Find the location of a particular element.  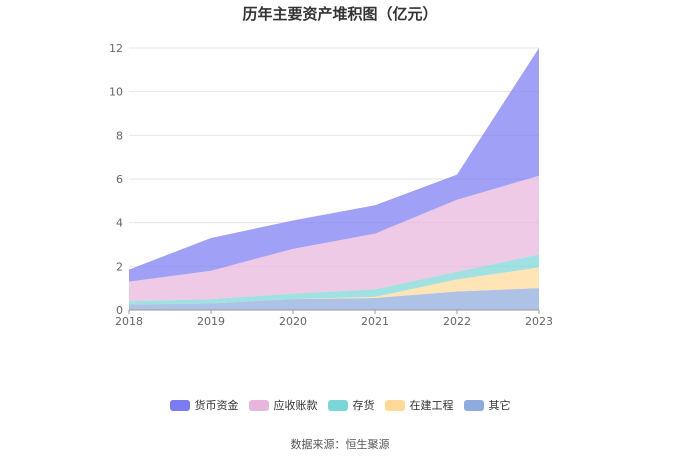

y-tick-label: 10 is located at coordinates (116, 92).